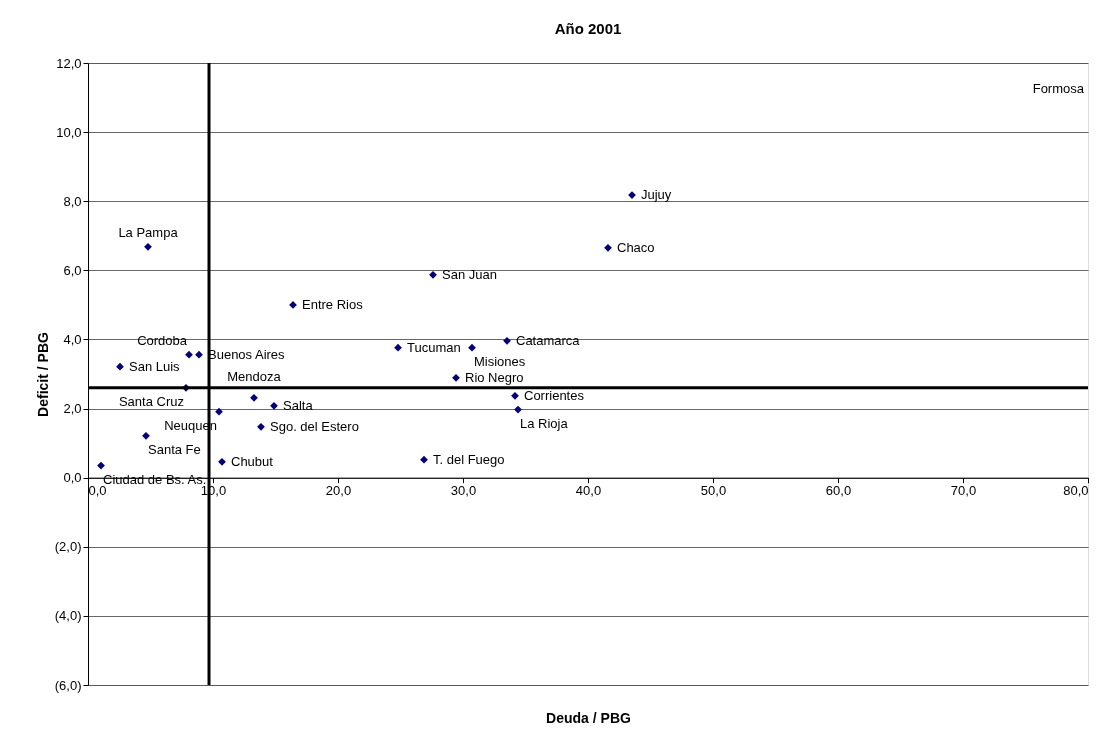  What do you see at coordinates (68, 547) in the screenshot?
I see `y-tick-label: (2,0)` at bounding box center [68, 547].